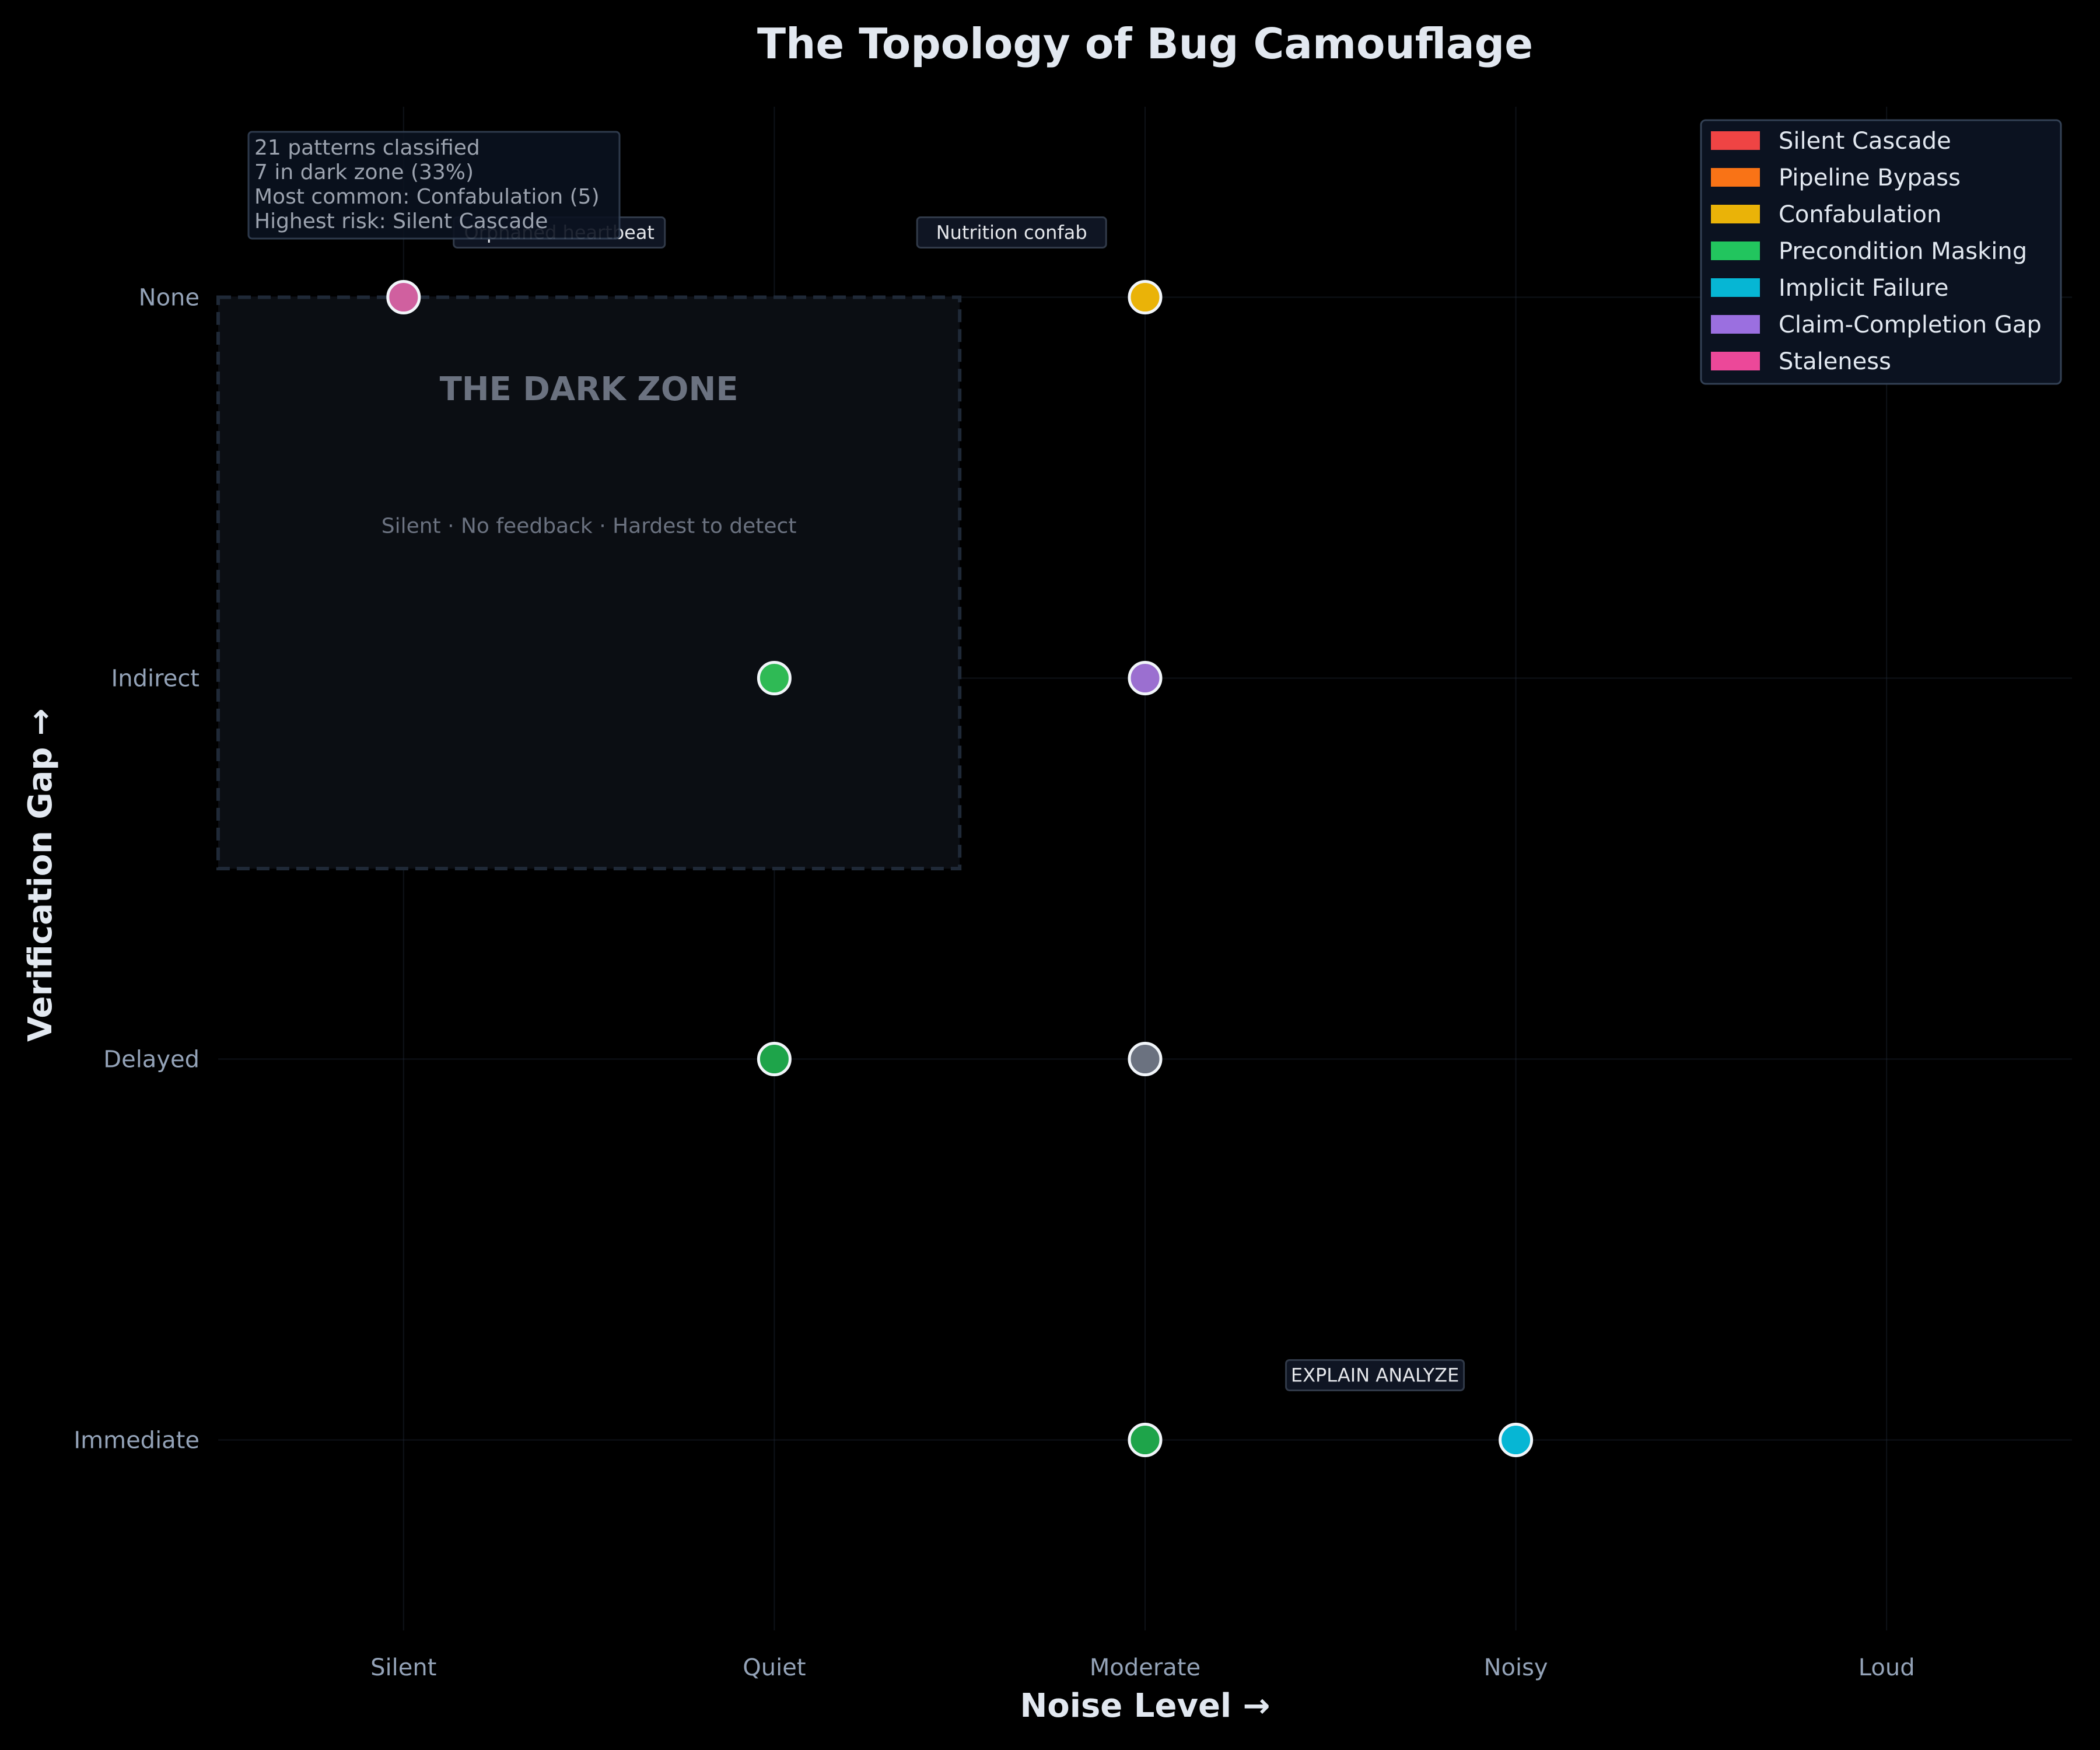 Image resolution: width=2100 pixels, height=1750 pixels. I want to click on y-tick-label: Delayed, so click(152, 1059).